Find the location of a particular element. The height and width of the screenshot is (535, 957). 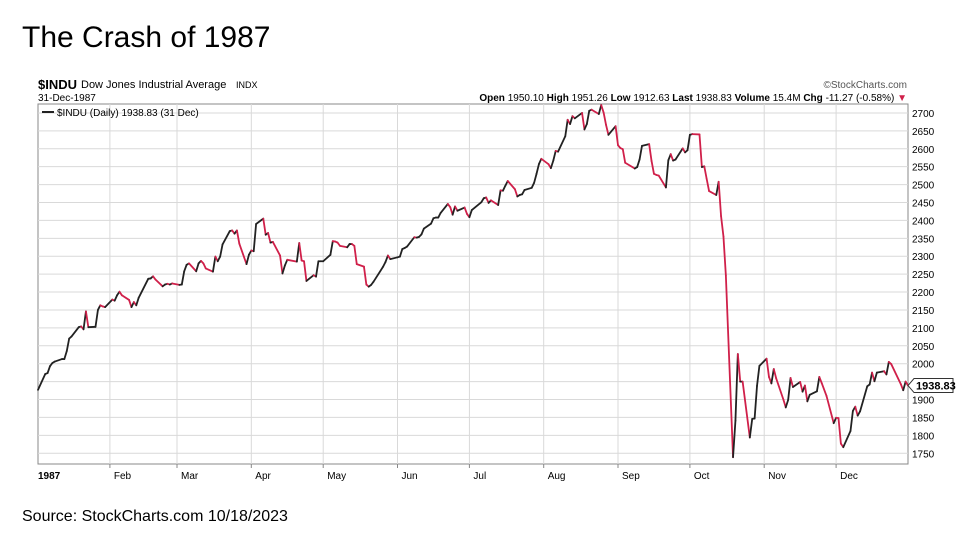

source-note: Source: StockCharts.com 10/18/2023 is located at coordinates (155, 516).